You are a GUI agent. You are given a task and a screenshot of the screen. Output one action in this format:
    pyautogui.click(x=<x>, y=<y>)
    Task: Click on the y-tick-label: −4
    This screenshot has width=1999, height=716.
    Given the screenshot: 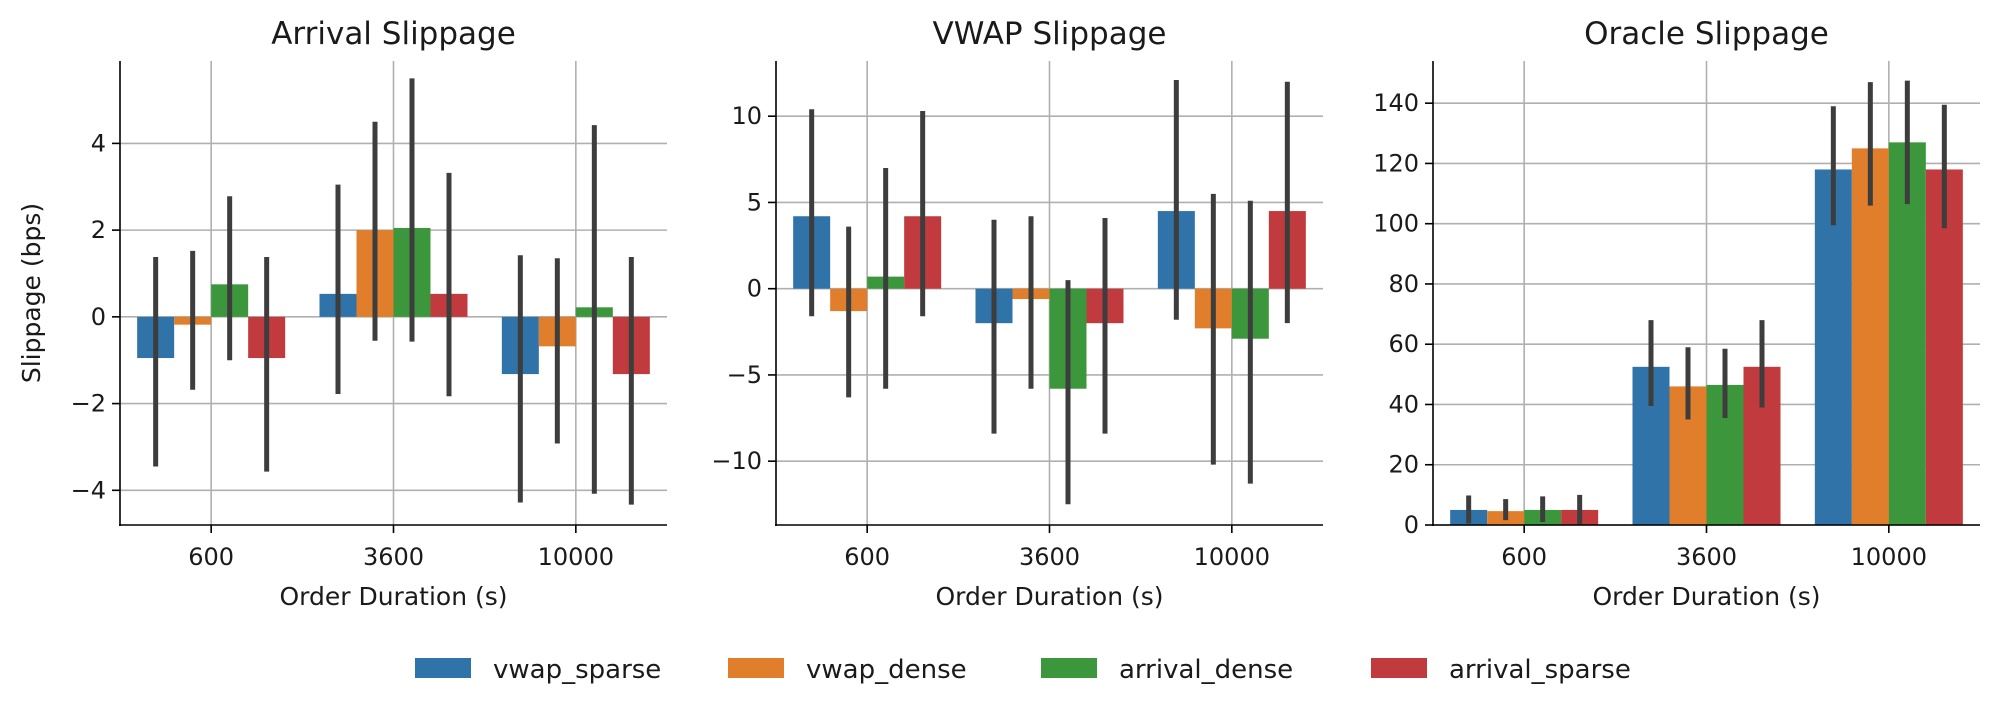 What is the action you would take?
    pyautogui.click(x=88, y=490)
    